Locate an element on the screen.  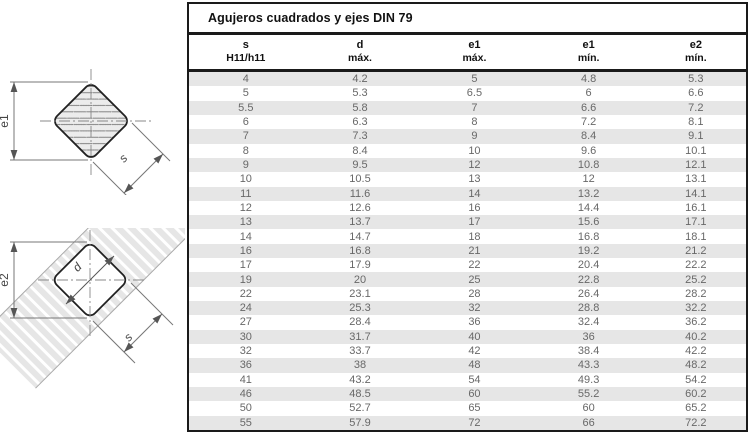
column-header-symbol: e1 is located at coordinates (588, 45).